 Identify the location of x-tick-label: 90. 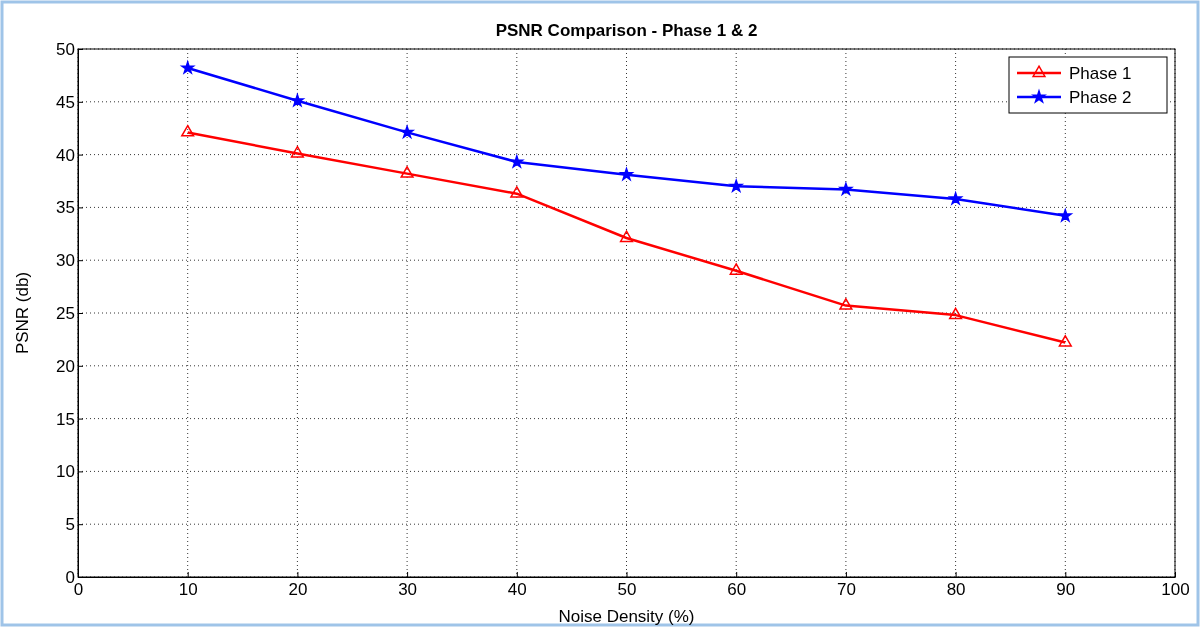
(1066, 590).